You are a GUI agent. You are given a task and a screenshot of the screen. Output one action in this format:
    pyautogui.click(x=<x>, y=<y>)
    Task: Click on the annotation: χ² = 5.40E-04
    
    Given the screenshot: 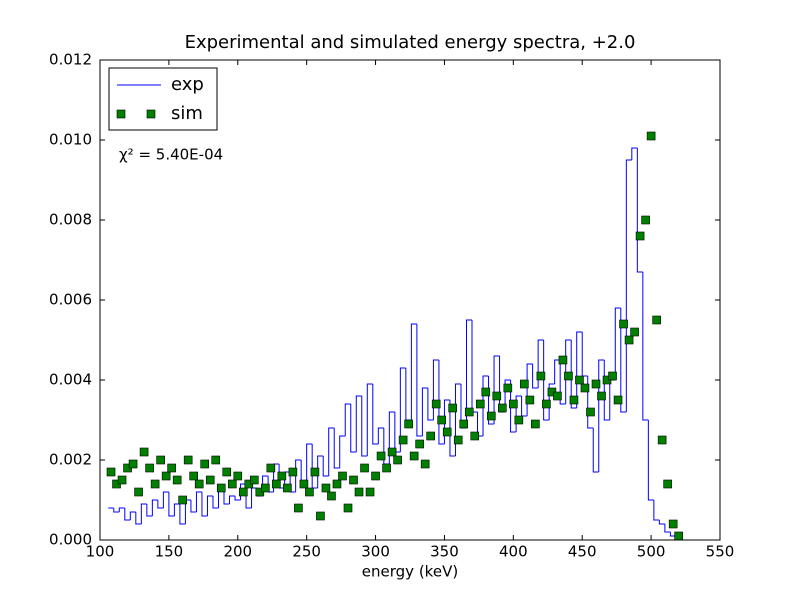 What is the action you would take?
    pyautogui.click(x=171, y=155)
    